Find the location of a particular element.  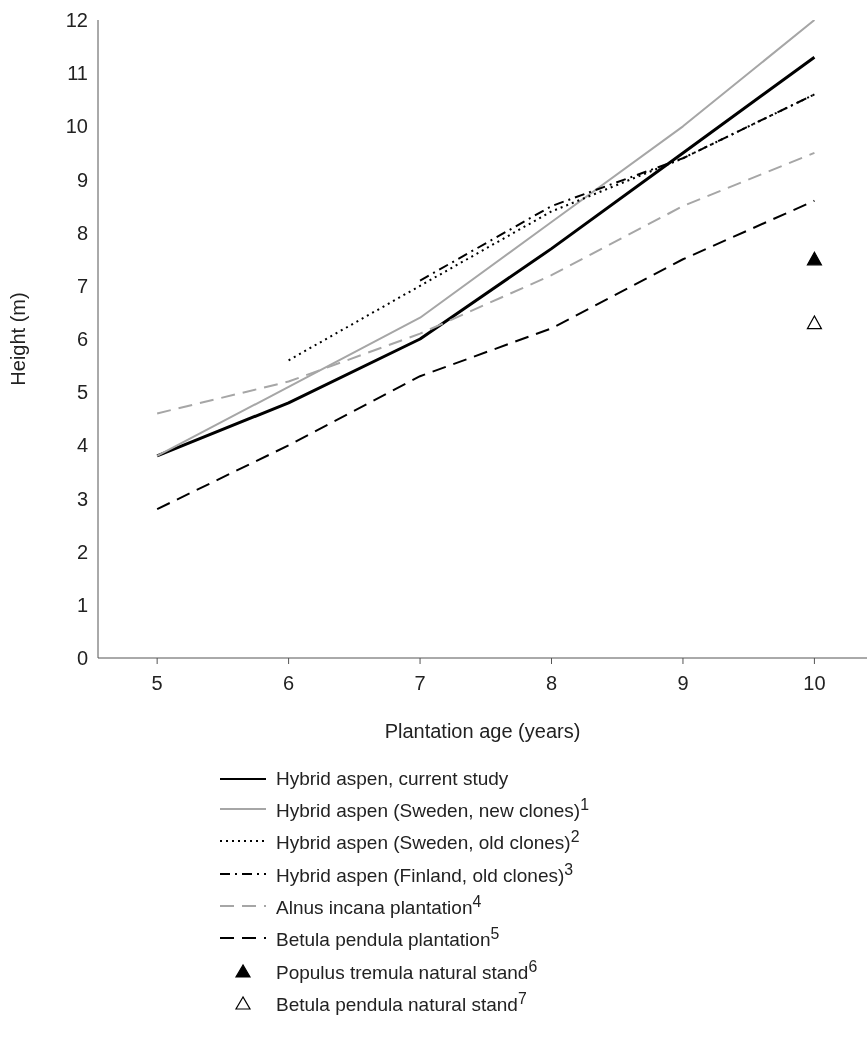

y-tick-label: 11 is located at coordinates (77, 73).